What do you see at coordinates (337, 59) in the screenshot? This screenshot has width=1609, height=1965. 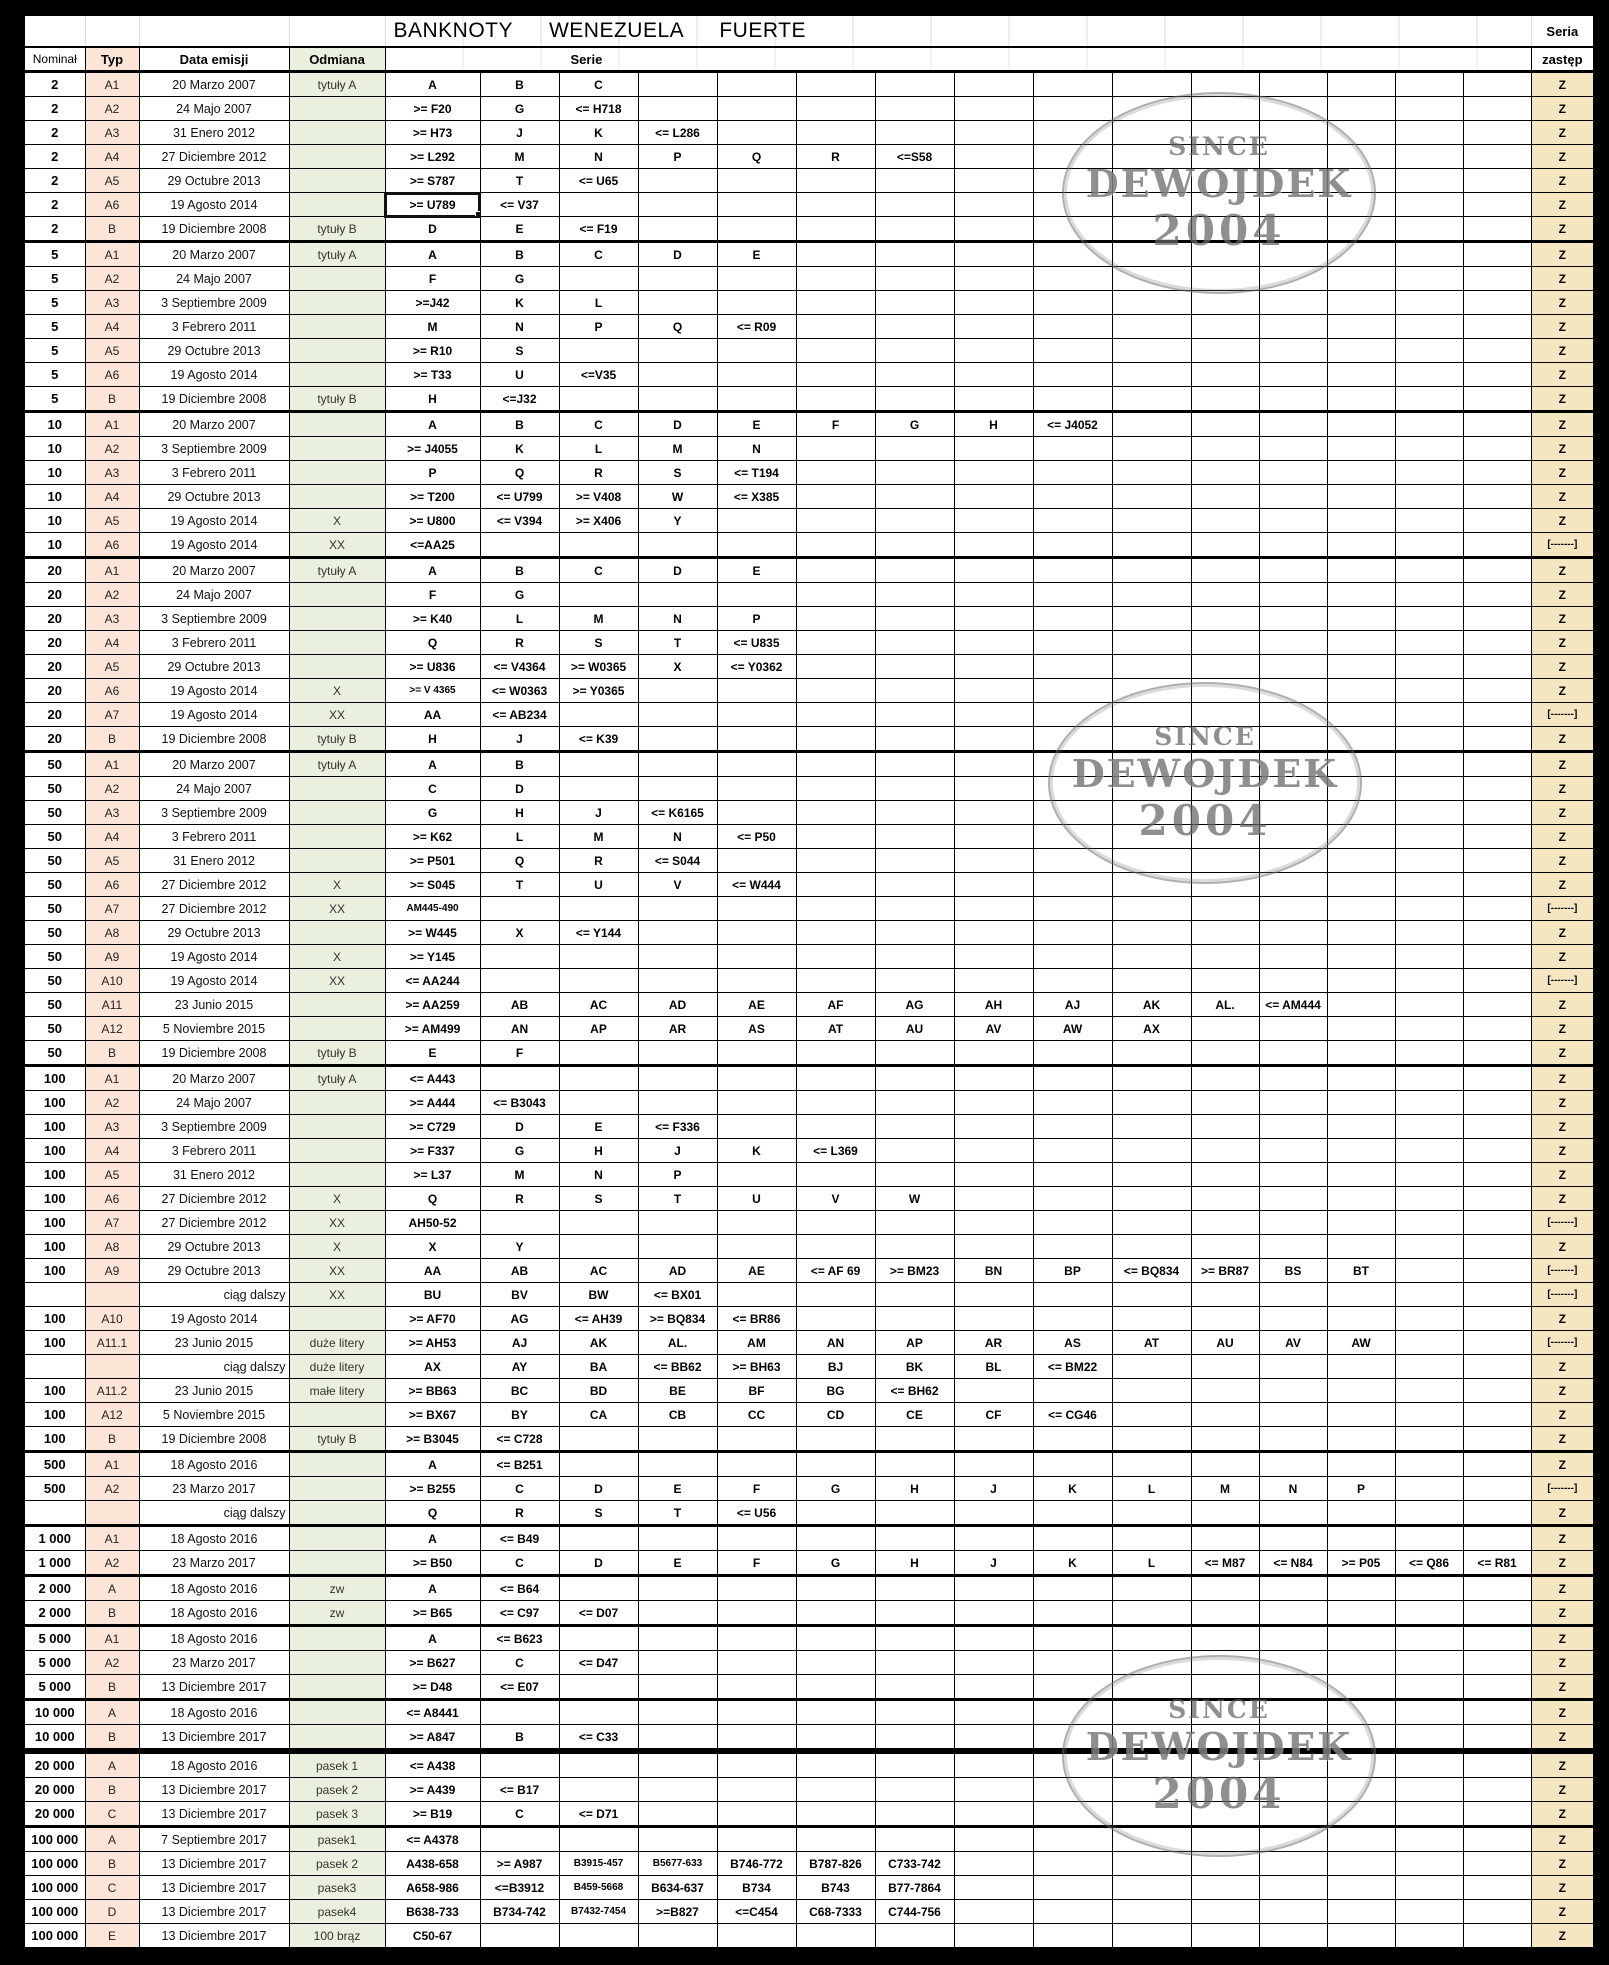 I see `col-header-odmiana: Odmiana` at bounding box center [337, 59].